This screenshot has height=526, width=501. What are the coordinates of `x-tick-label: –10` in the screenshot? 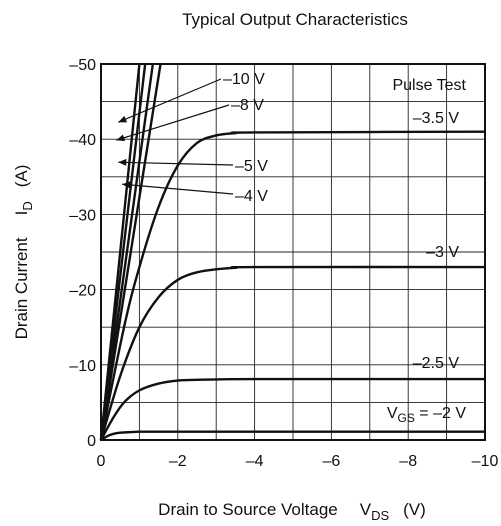 It's located at (485, 461).